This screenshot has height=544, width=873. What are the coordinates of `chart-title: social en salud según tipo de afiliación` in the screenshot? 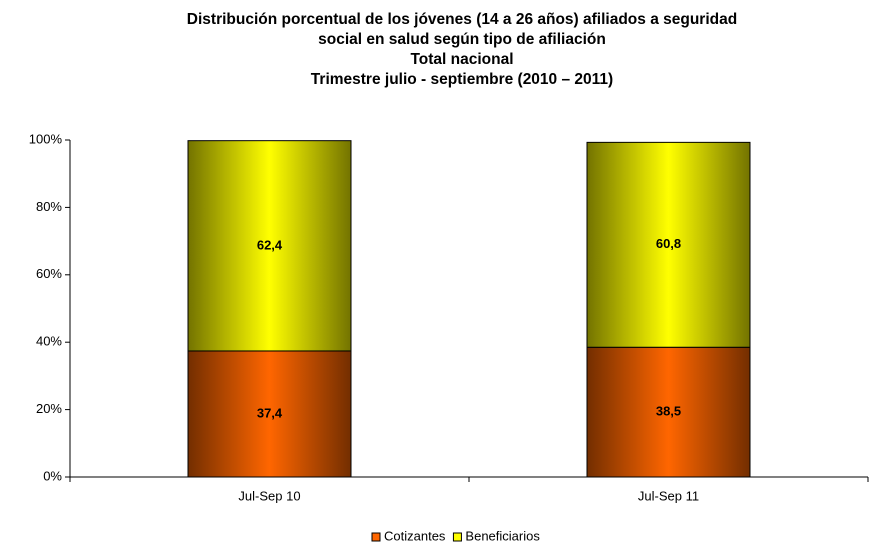 It's located at (462, 39).